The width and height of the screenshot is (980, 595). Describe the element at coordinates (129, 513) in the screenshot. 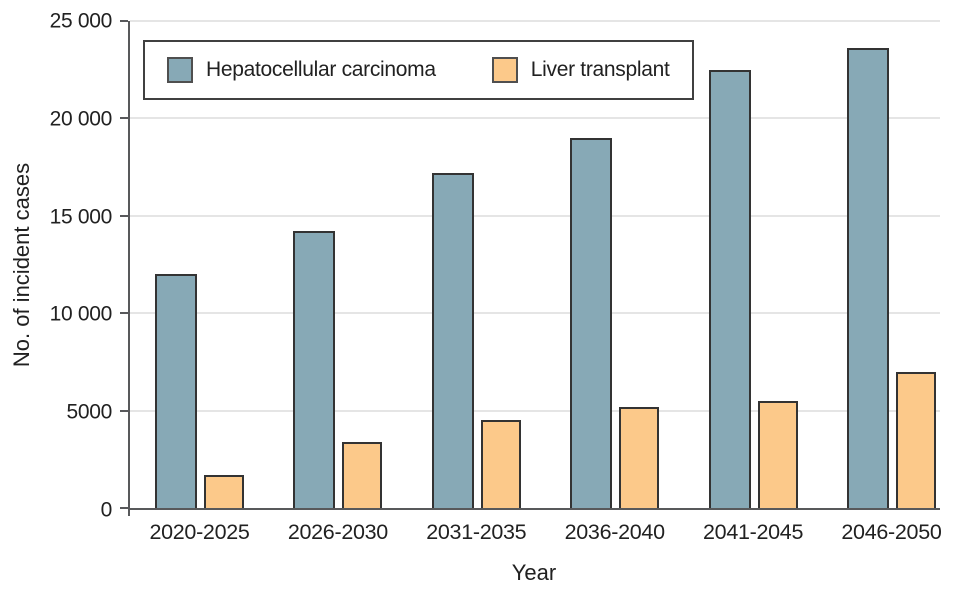

I see `x-axis-origin-tick` at that location.